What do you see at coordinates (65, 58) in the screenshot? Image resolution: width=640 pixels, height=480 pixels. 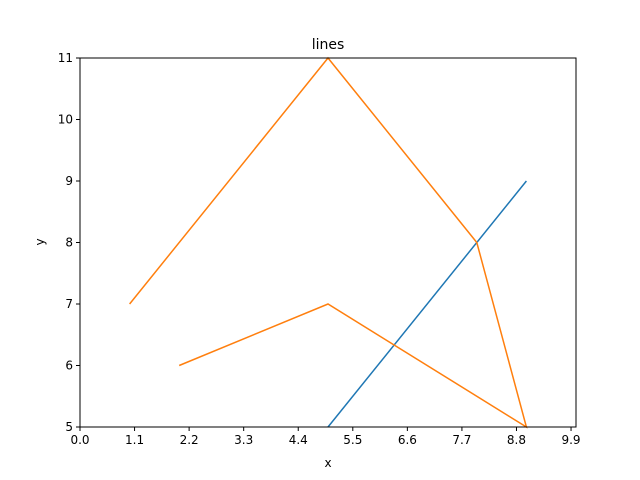 I see `y-tick-label: 11` at bounding box center [65, 58].